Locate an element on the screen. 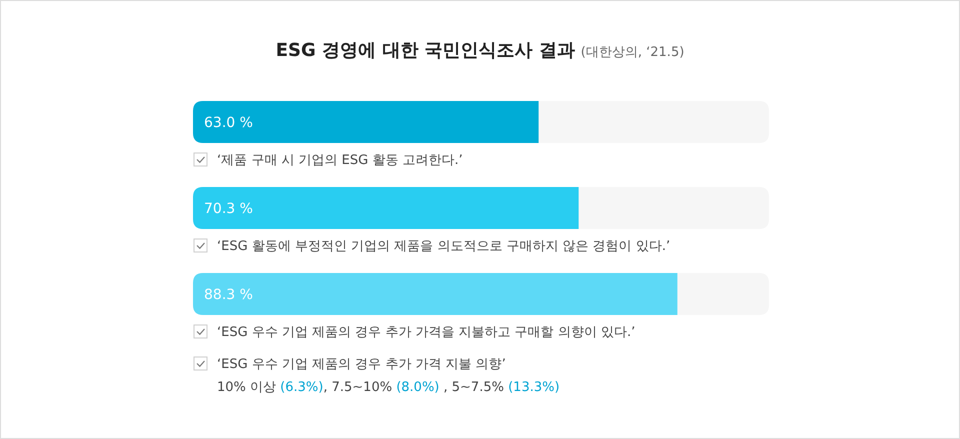 The image size is (960, 439). text: 10% 이상 (6.3%), 7.5~10% (8.0%) , 5~7.5% (13.3%) is located at coordinates (388, 387).